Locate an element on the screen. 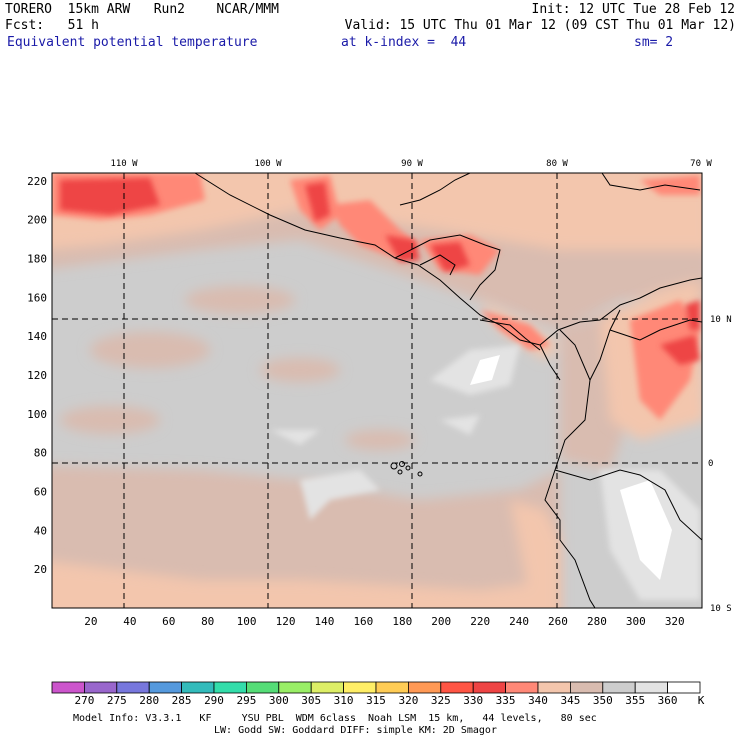  y-tick-label: 220 is located at coordinates (37, 181).